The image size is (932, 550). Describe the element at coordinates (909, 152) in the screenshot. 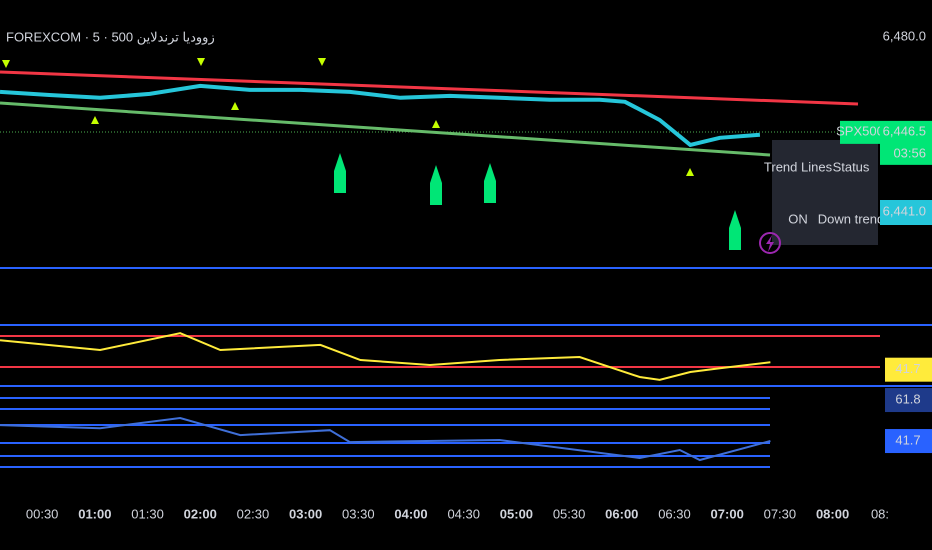

I see `countdown-label: 03:56` at that location.